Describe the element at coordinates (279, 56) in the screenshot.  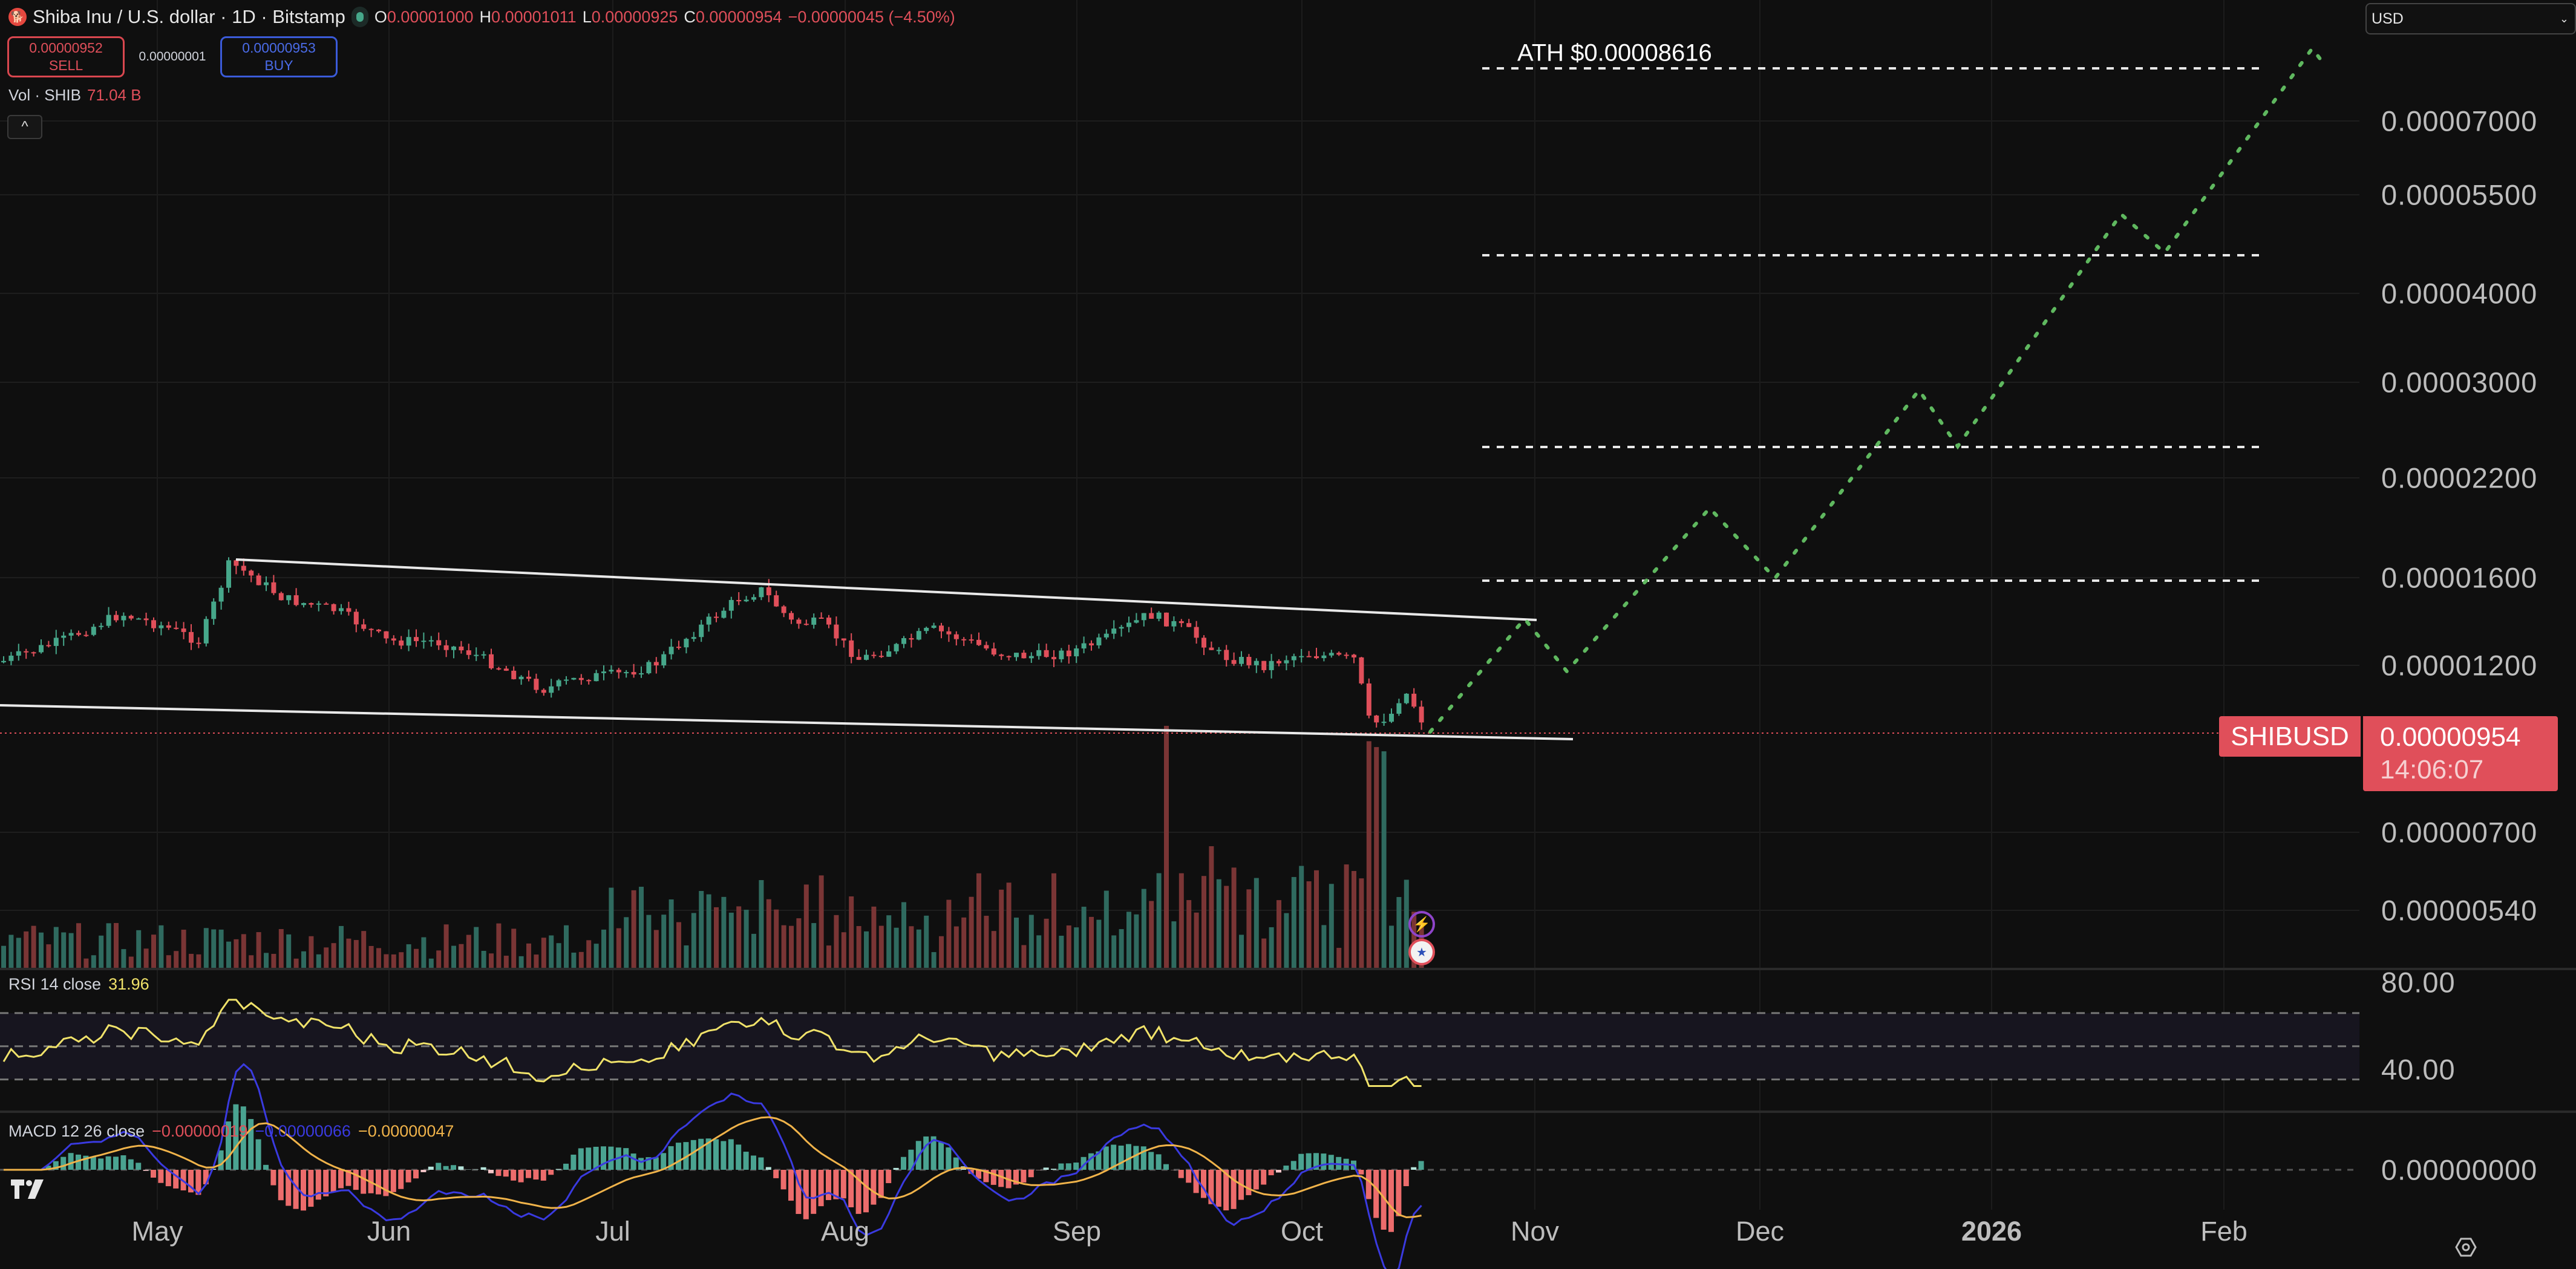
I see `buy-button: 0.00000953 BUY` at that location.